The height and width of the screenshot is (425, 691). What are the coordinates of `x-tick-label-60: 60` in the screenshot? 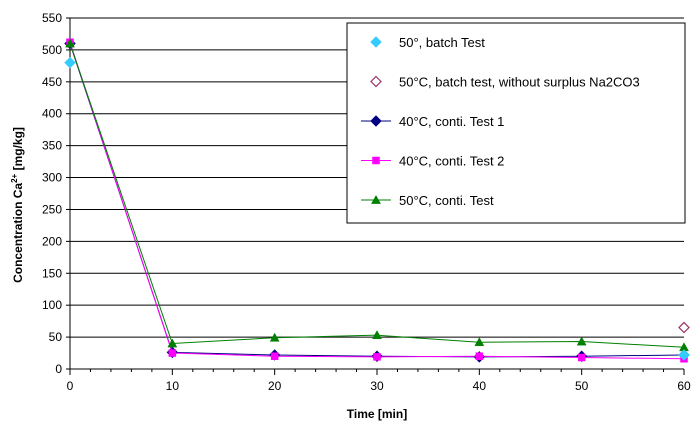 It's located at (684, 386).